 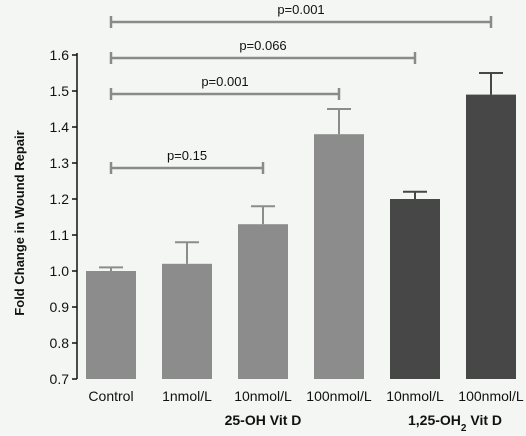 I want to click on x-tick-label: 1nmol/L, so click(x=187, y=396).